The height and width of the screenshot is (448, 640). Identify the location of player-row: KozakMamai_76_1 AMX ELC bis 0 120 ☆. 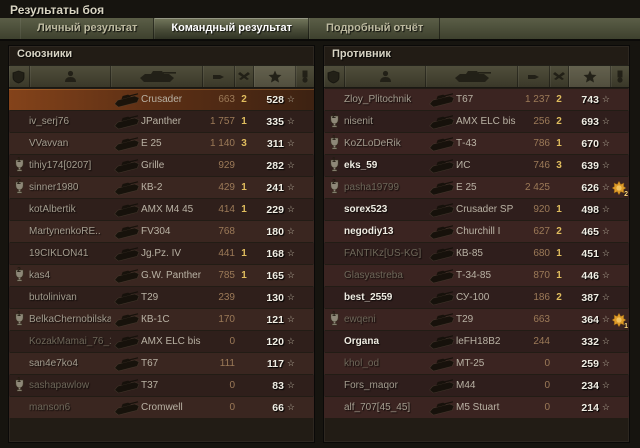
(161, 341).